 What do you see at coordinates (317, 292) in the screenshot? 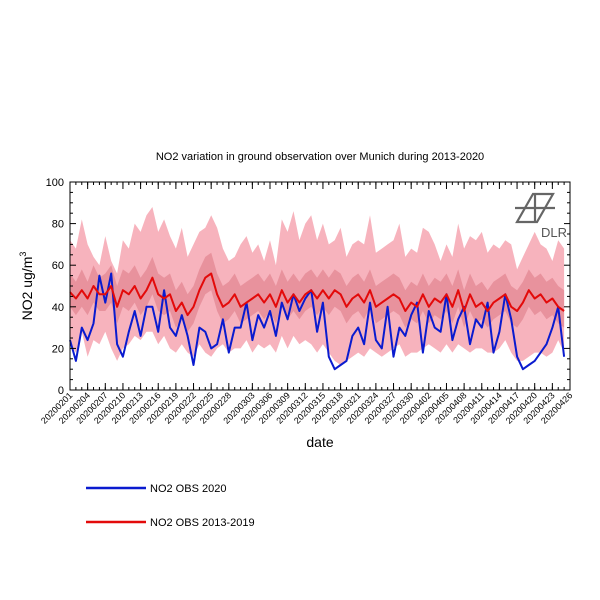
I see `inner-range-band` at bounding box center [317, 292].